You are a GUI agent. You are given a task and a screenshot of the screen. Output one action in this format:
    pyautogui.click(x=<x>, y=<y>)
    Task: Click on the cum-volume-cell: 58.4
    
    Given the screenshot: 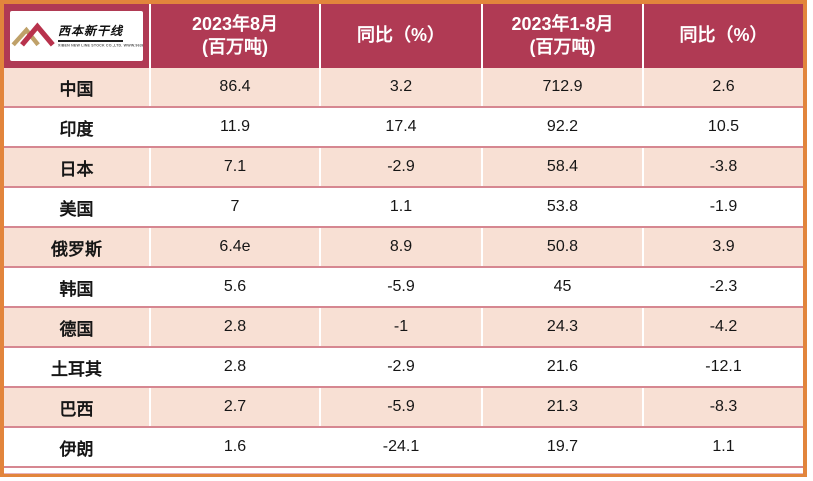 What is the action you would take?
    pyautogui.click(x=563, y=167)
    